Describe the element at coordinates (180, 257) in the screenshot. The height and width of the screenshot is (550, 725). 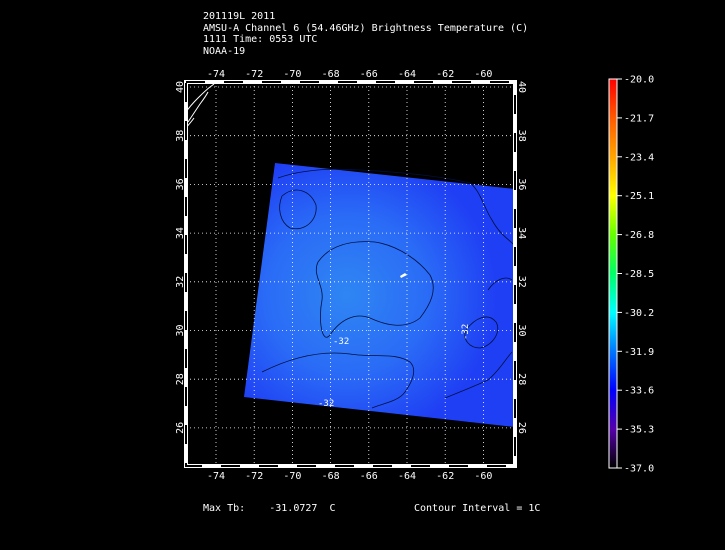
I see `lat-labels-left: 40 38 36 34 32 30 28 26` at that location.